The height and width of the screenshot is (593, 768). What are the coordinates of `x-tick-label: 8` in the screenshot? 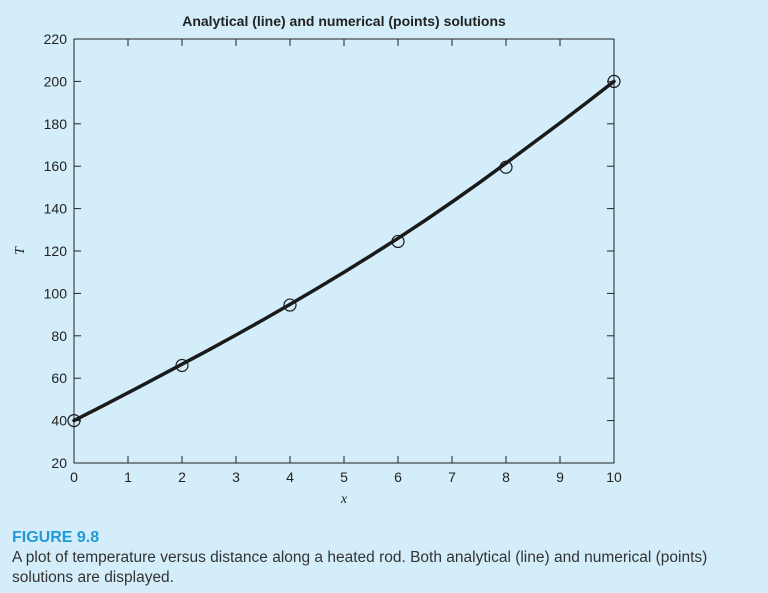 It's located at (506, 477).